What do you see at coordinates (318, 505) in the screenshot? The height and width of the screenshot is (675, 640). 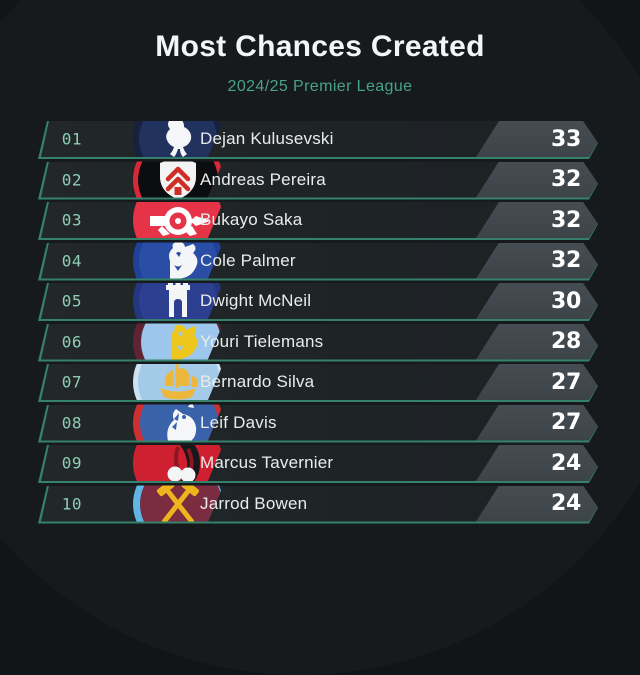 I see `table-row: 10 Jar` at bounding box center [318, 505].